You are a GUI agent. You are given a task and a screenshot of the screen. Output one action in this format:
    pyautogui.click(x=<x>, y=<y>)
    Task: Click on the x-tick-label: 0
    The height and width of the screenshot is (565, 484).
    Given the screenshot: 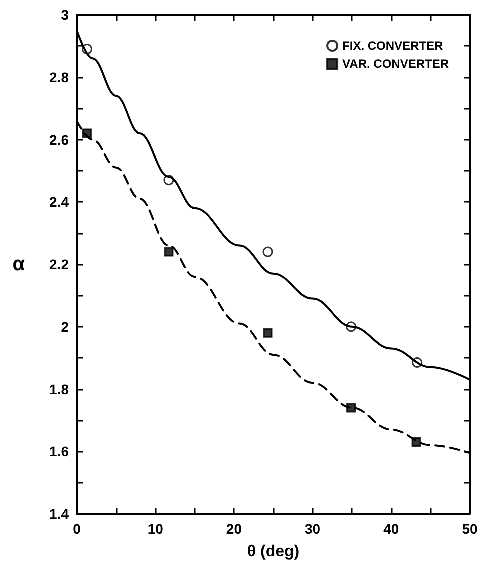 What is the action you would take?
    pyautogui.click(x=77, y=529)
    